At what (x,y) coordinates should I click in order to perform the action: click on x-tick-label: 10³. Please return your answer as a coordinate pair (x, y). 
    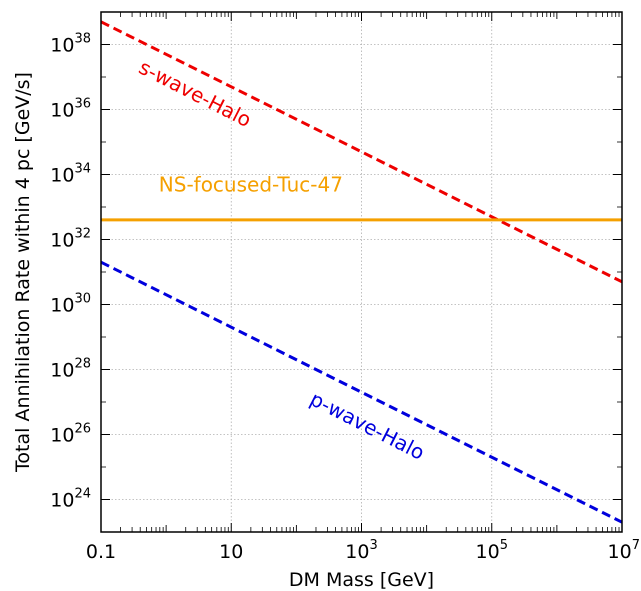
    Looking at the image, I should click on (361, 550).